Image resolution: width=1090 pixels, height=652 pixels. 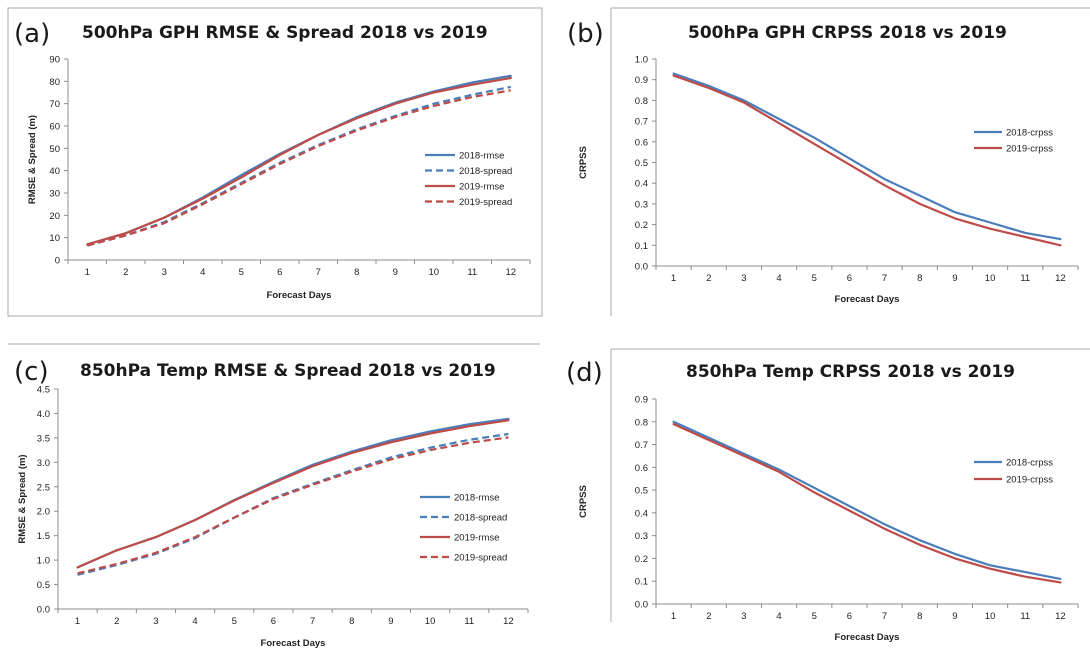 What do you see at coordinates (641, 246) in the screenshot?
I see `y-tick-label: 0.1` at bounding box center [641, 246].